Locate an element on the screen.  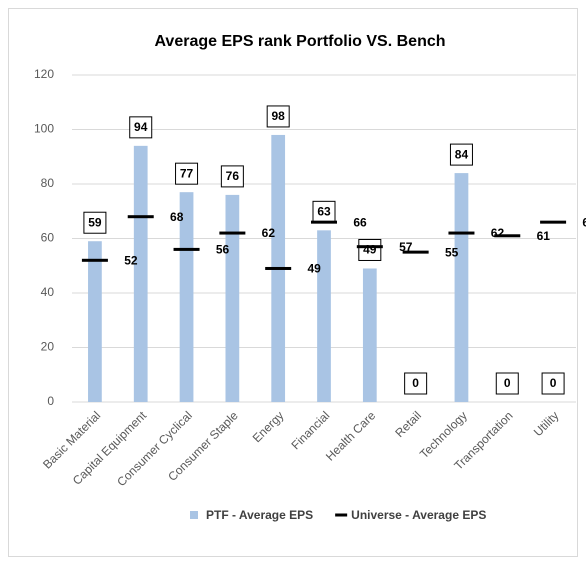
data-label: 55 is located at coordinates (452, 252).